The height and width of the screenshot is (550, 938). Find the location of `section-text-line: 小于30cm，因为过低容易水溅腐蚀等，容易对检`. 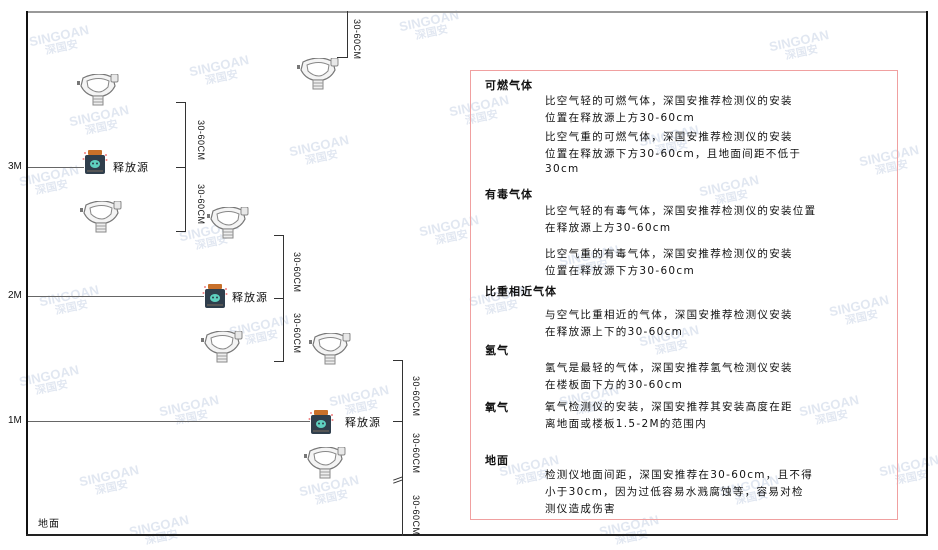

section-text-line: 小于30cm，因为过低容易水溅腐蚀等，容易对检 is located at coordinates (674, 492).